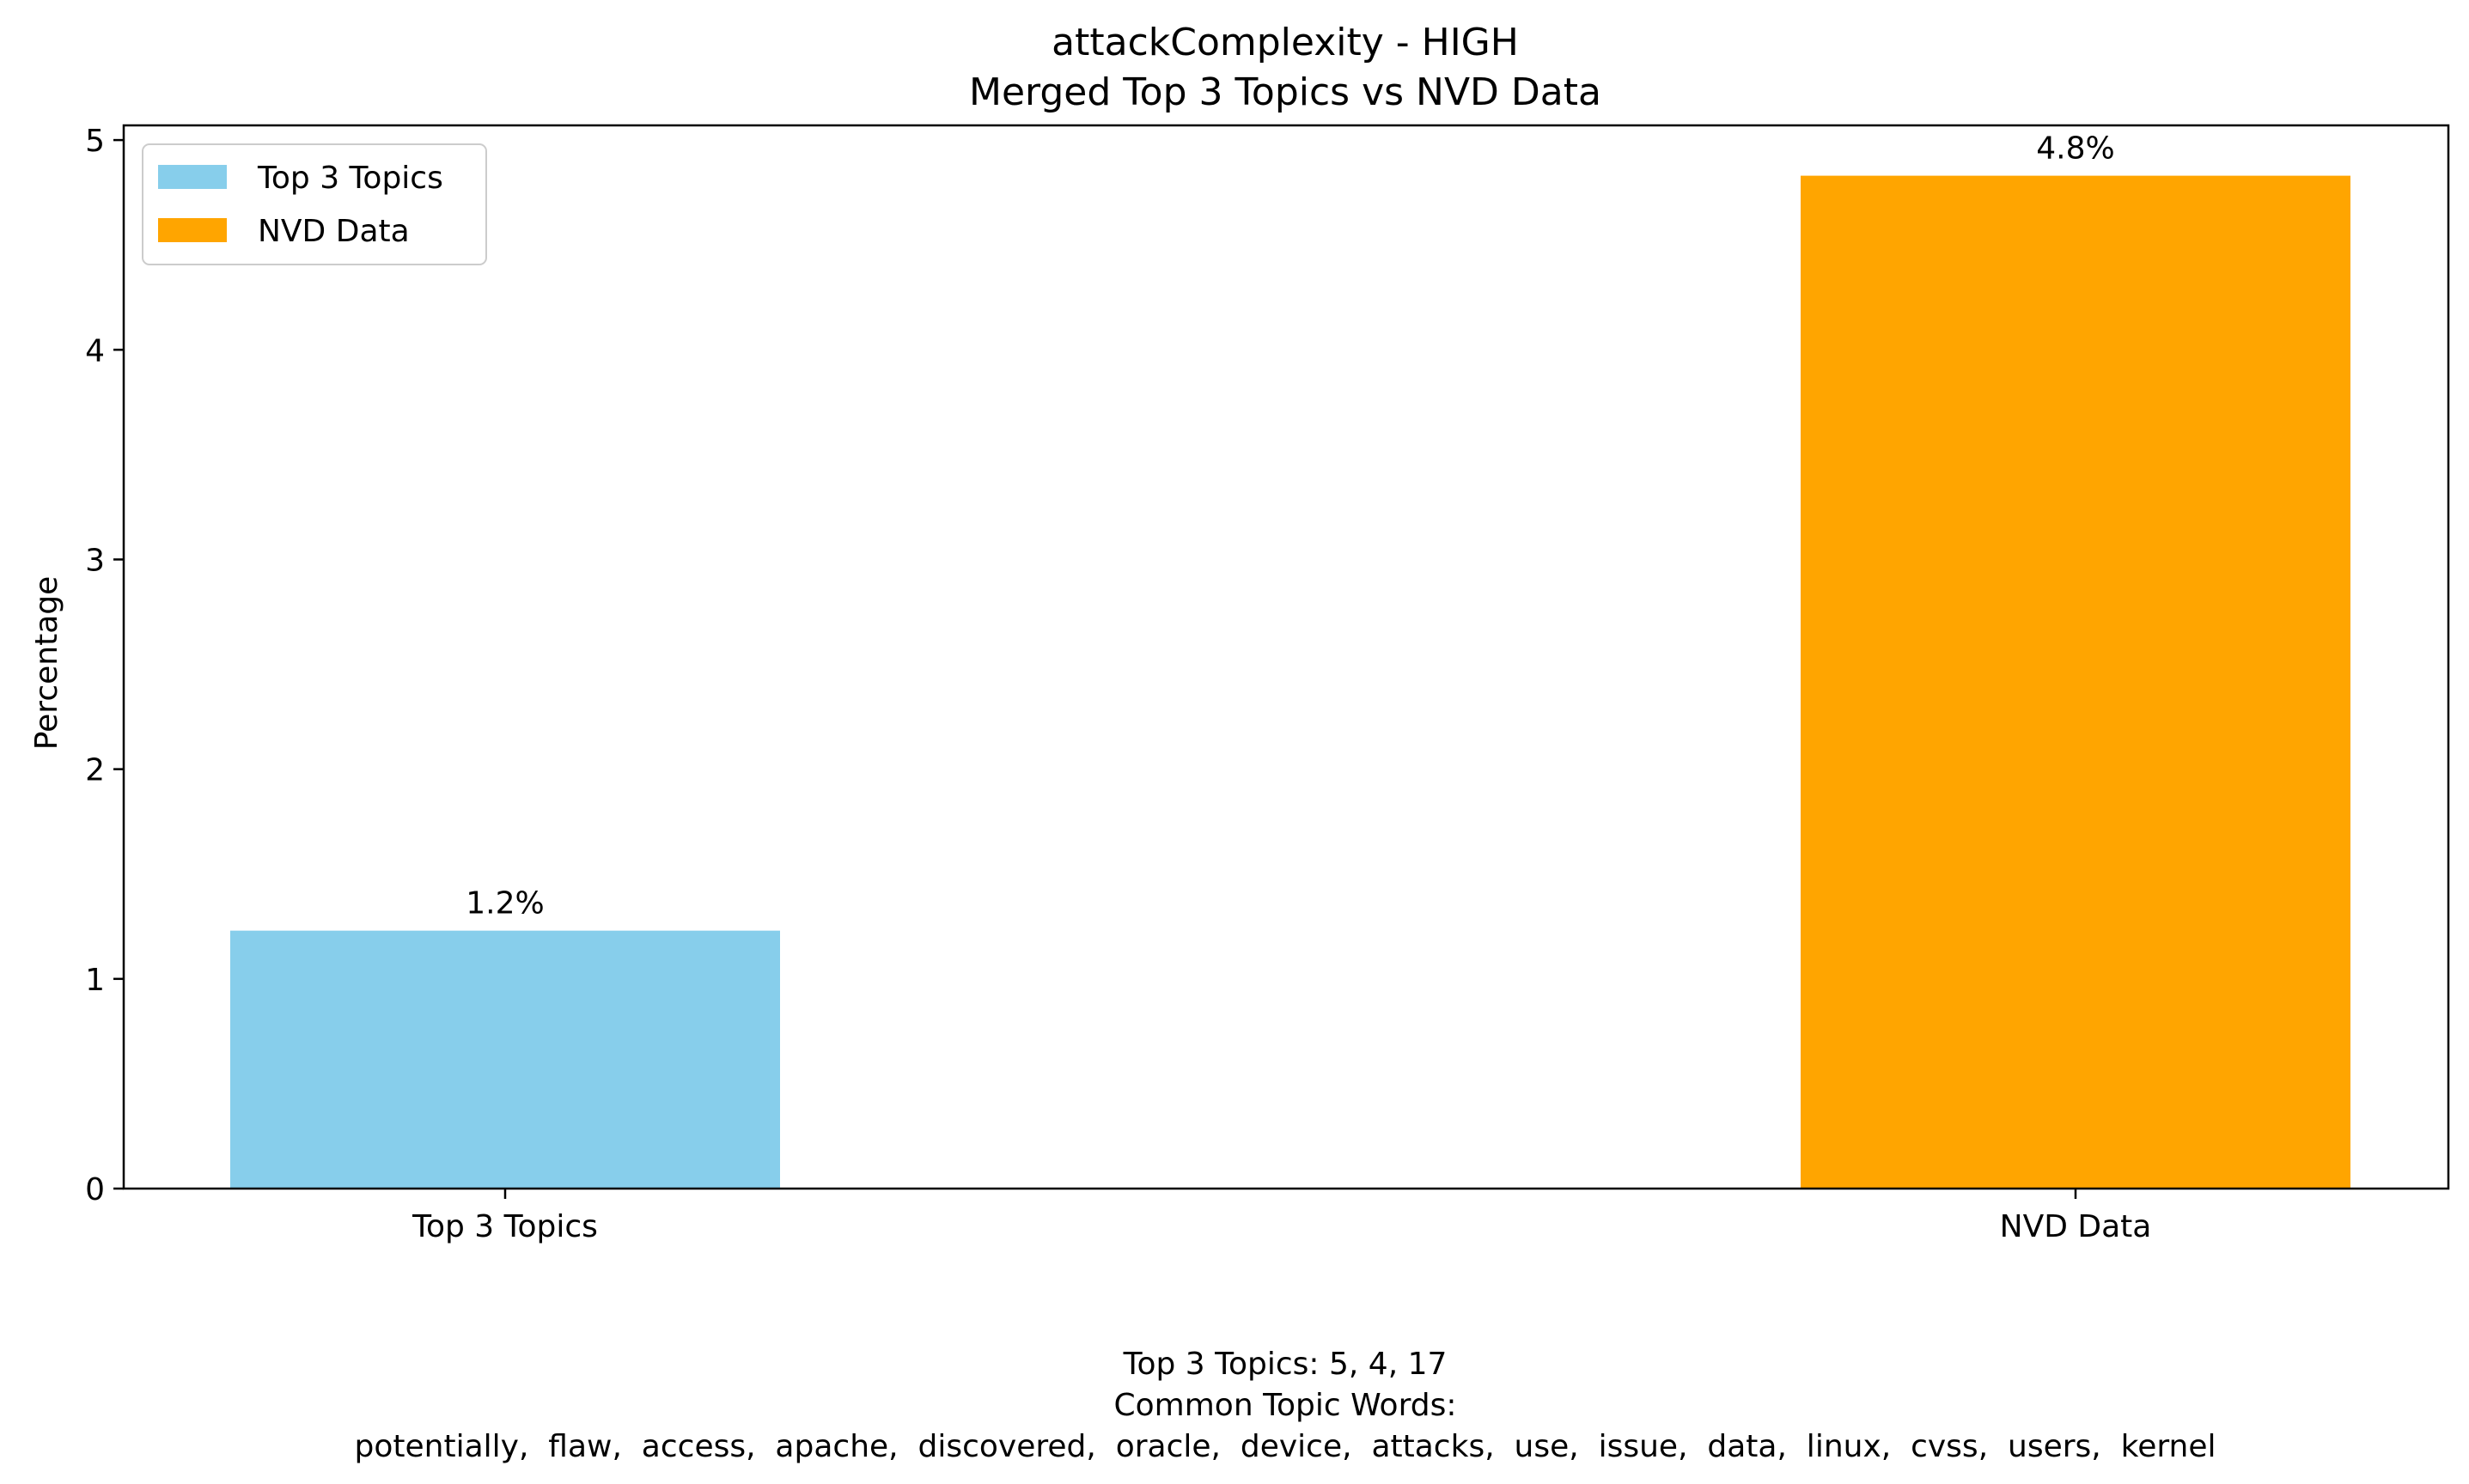 This screenshot has height=1484, width=2469. I want to click on legend-box, so click(314, 204).